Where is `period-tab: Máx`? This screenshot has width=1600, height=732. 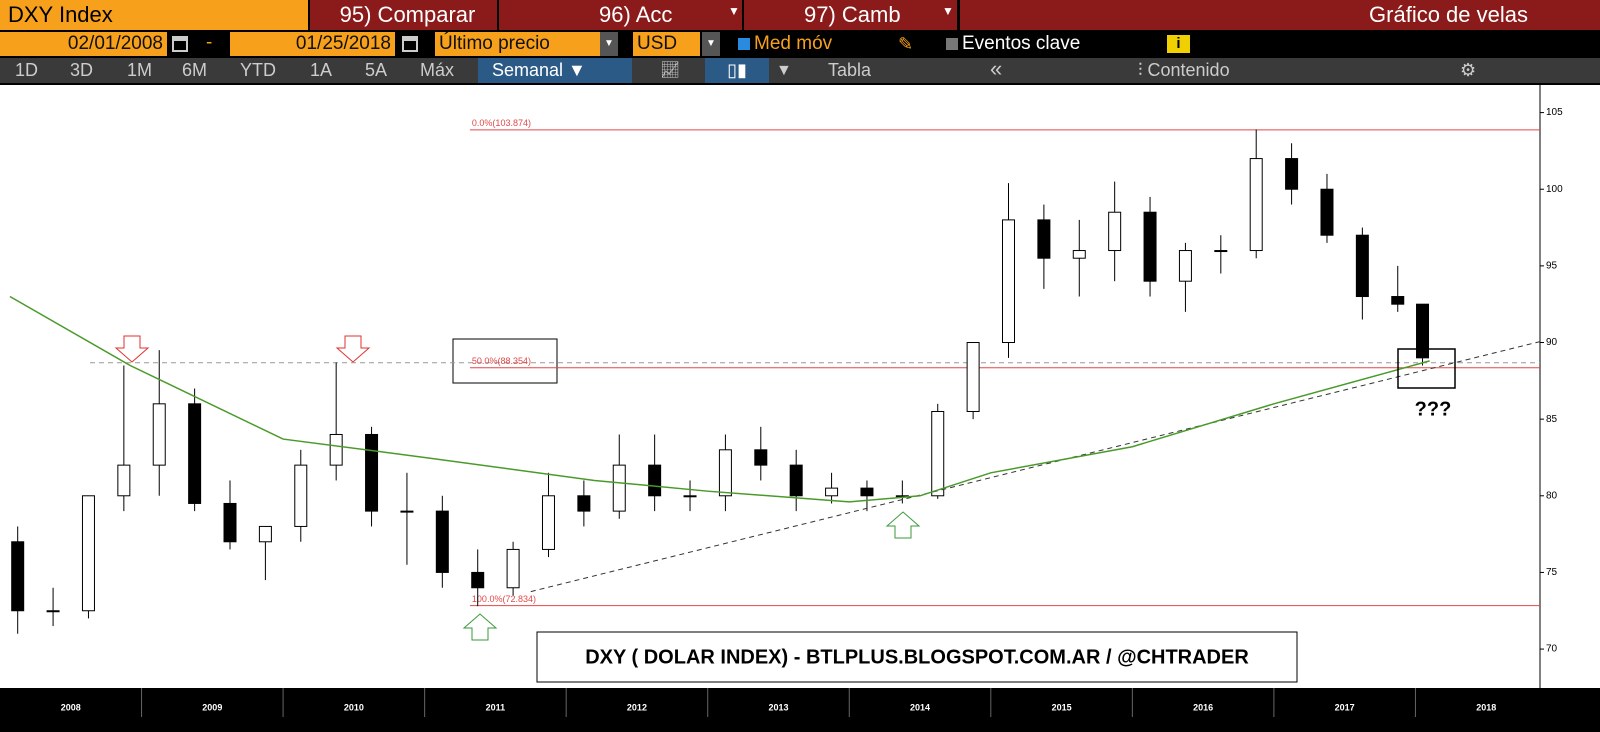 period-tab: Máx is located at coordinates (437, 70).